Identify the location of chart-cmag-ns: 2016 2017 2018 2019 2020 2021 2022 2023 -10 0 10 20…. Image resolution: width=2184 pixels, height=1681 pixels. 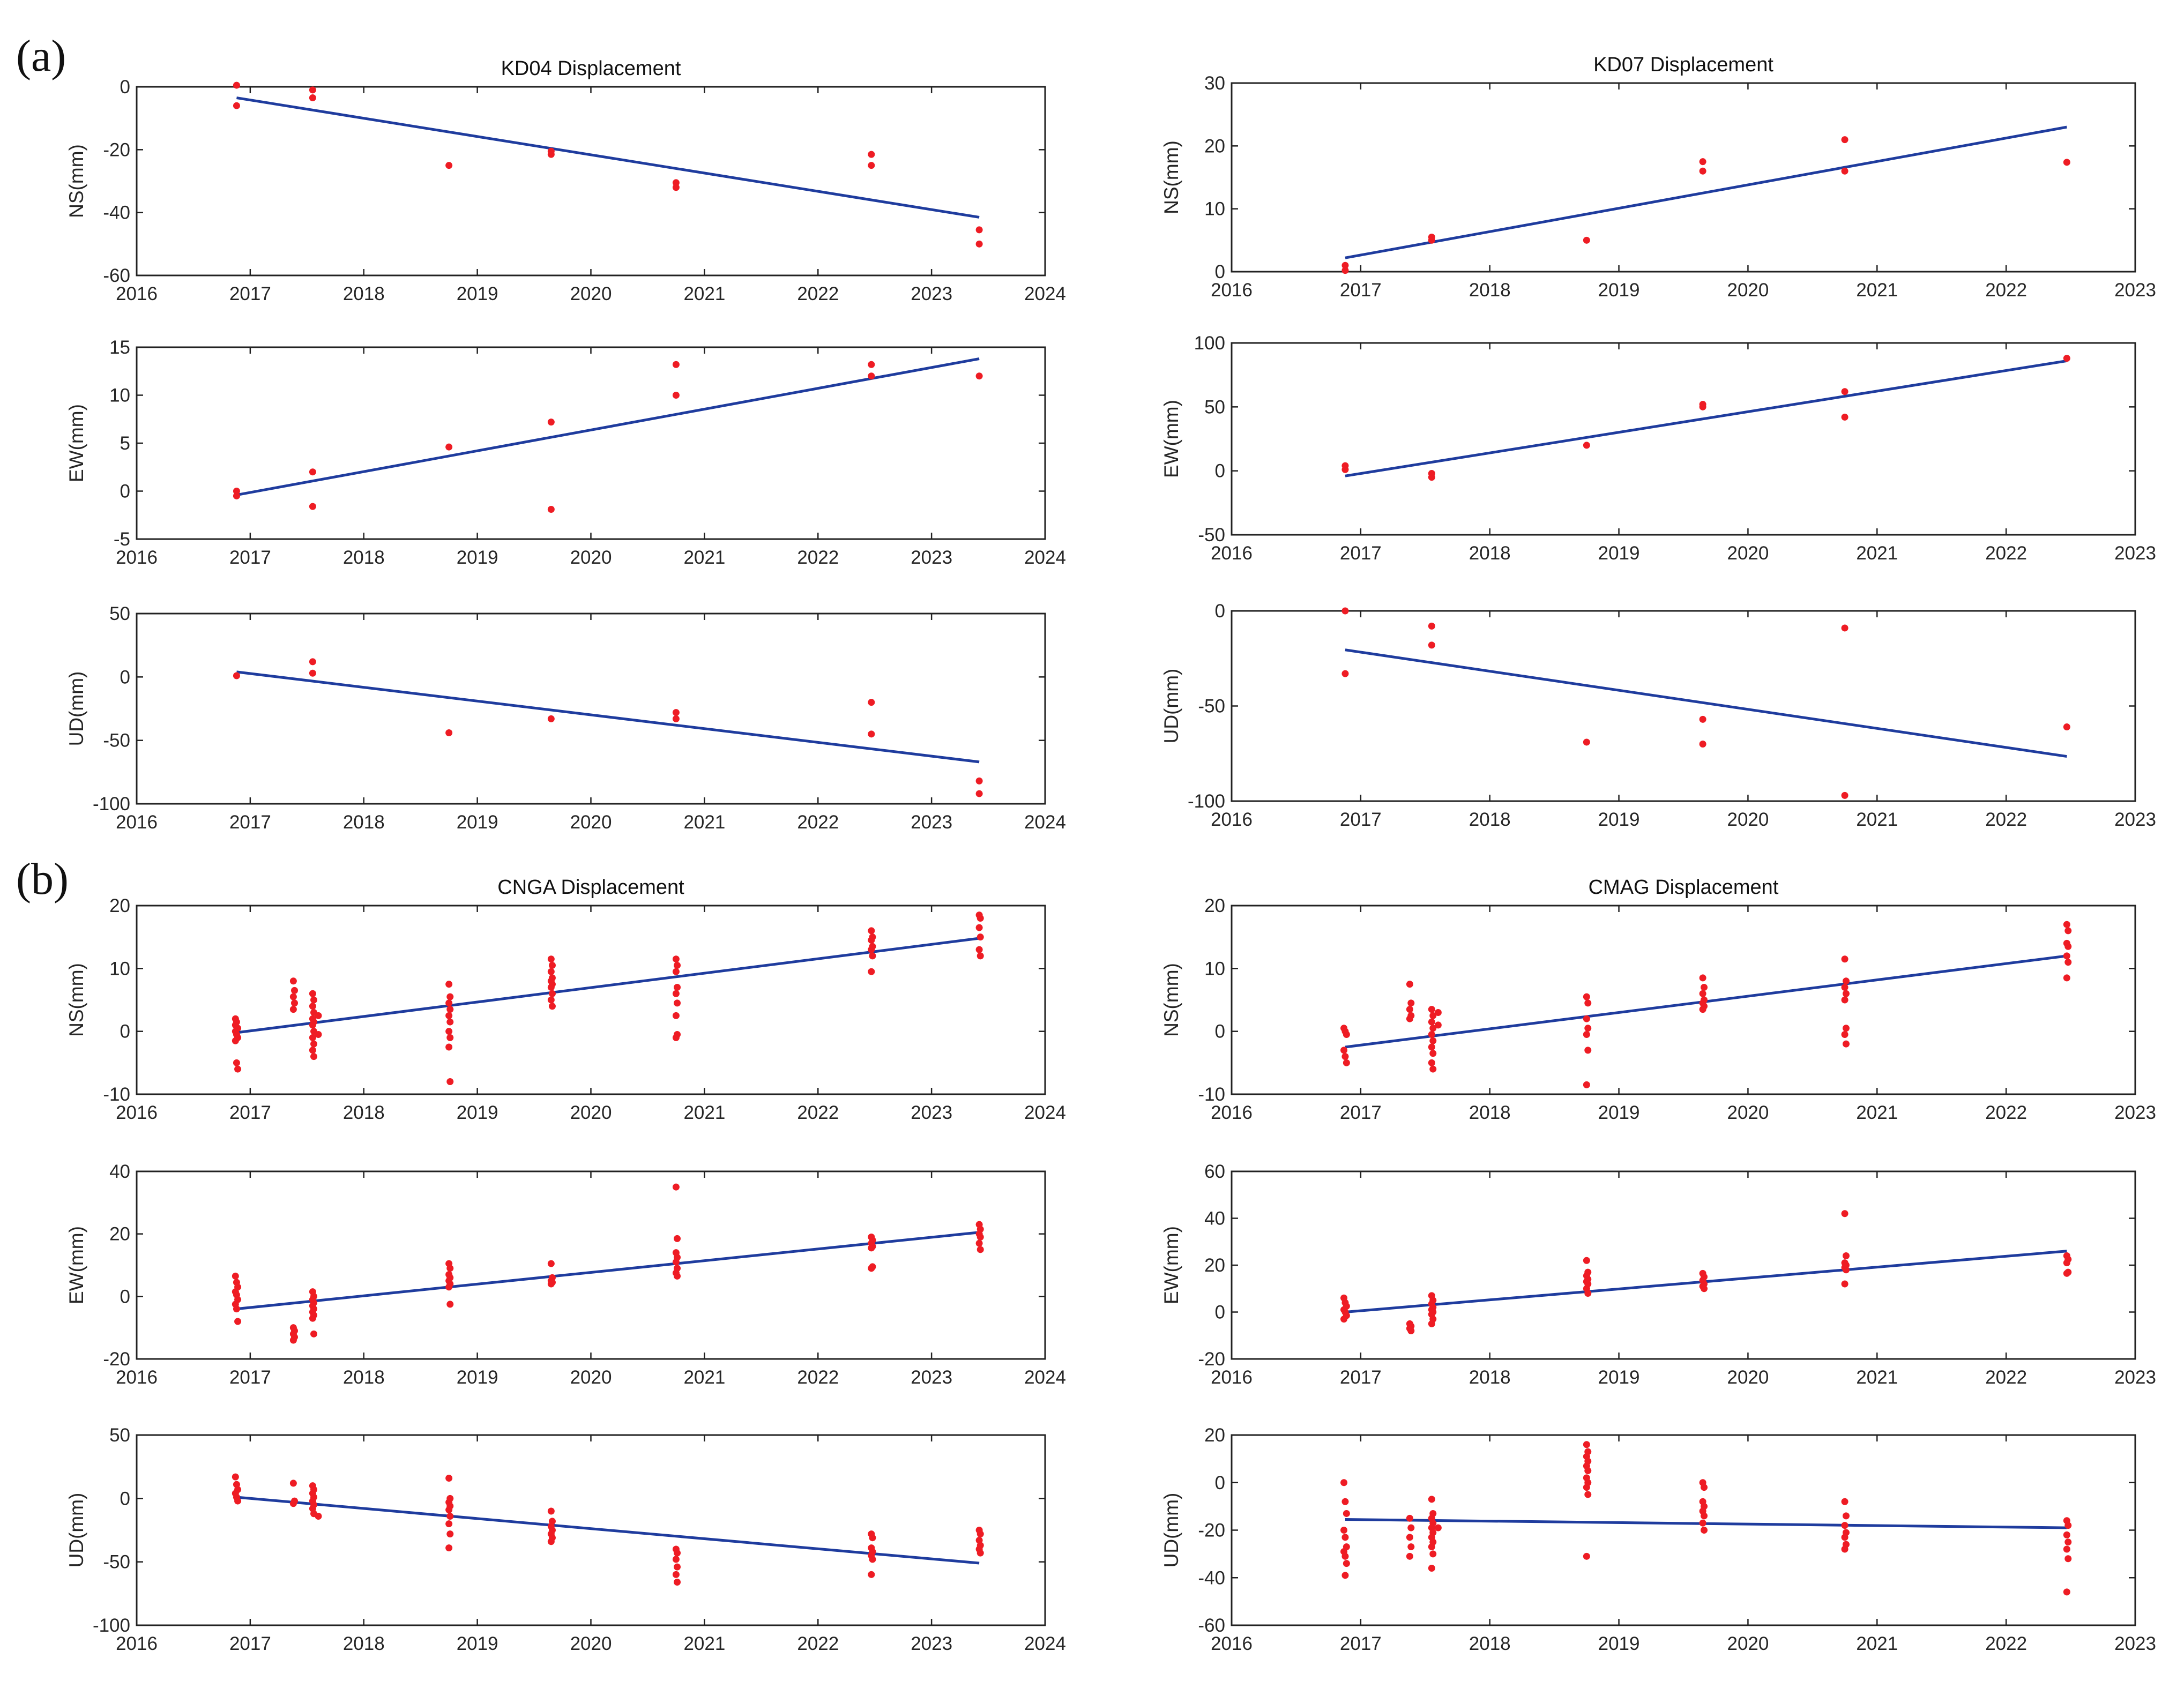
(1658, 999).